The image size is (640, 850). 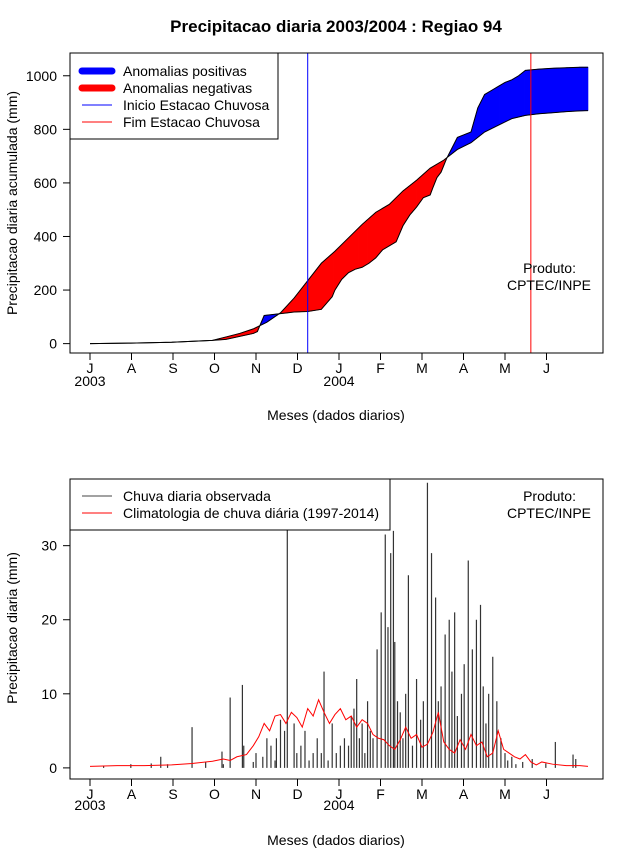 I want to click on positive-anomaly-segment, so click(x=587, y=88).